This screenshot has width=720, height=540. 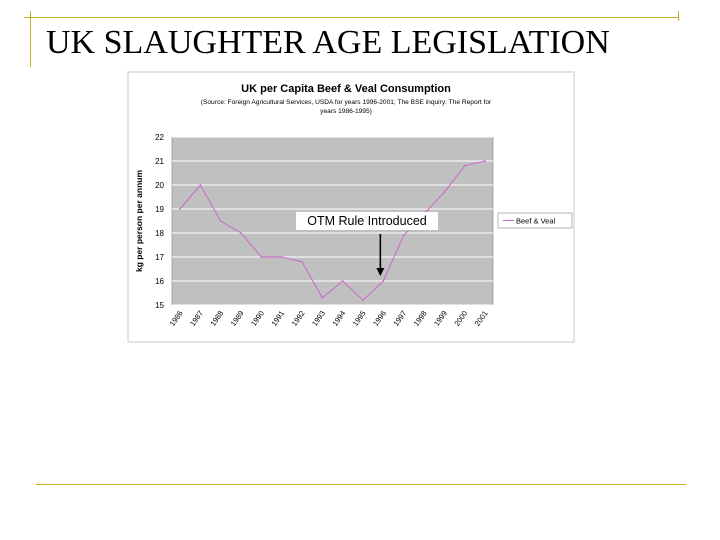 I want to click on legend-label: Beef & Veal, so click(x=536, y=221).